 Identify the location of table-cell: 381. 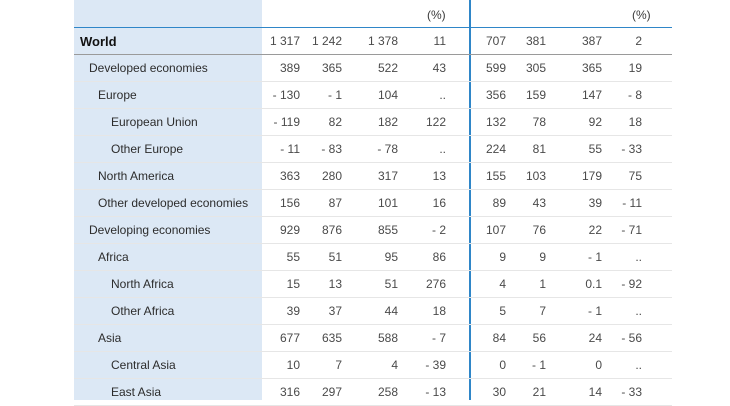
(535, 41).